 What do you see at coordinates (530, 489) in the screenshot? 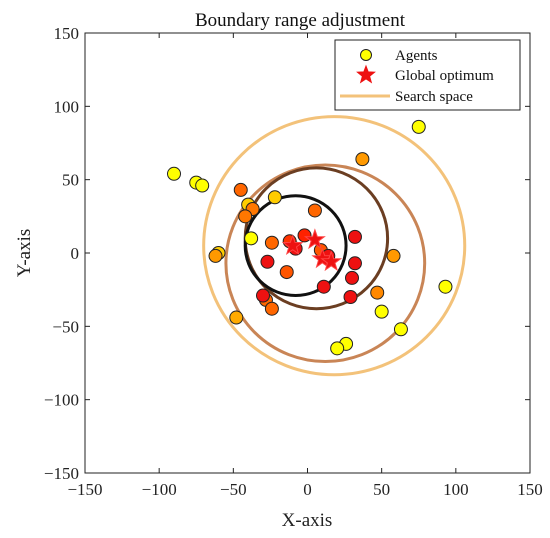
I see `x-tick-label: 150` at bounding box center [530, 489].